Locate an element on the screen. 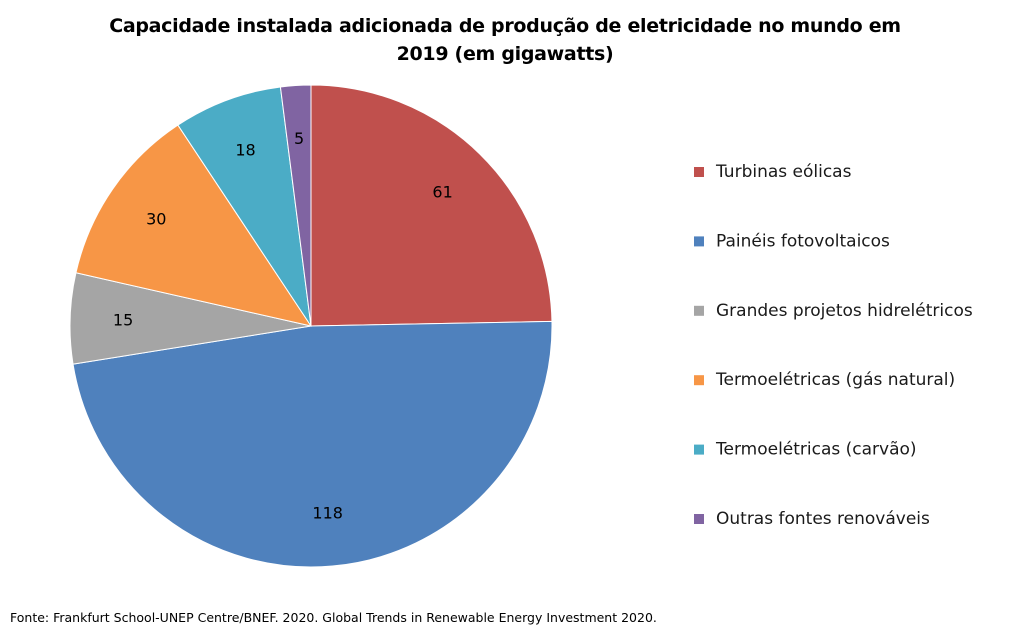  legend-item-termoeletricas-carvao: Termoelétricas (carvão) is located at coordinates (805, 450).